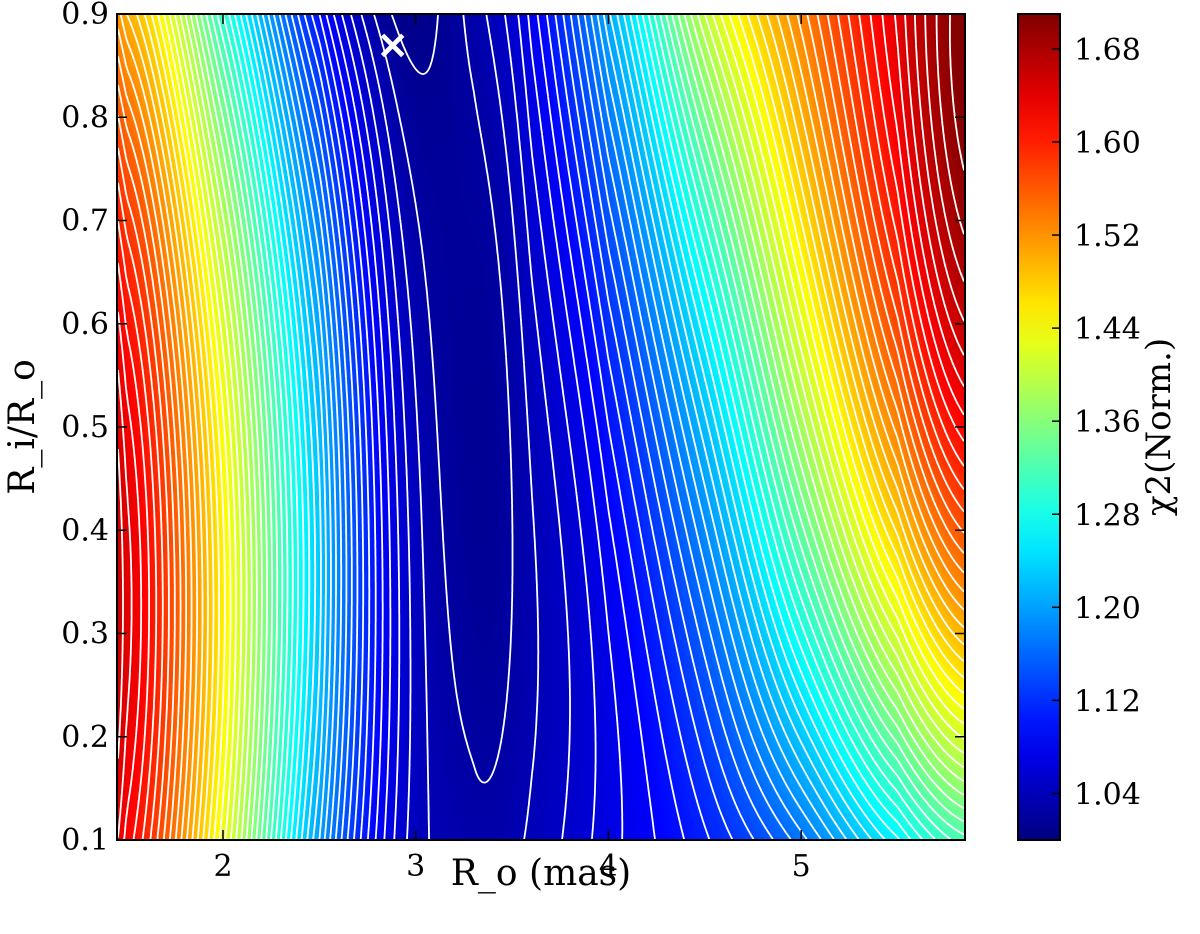  What do you see at coordinates (1107, 701) in the screenshot?
I see `colorbar-tick-label: 1.12` at bounding box center [1107, 701].